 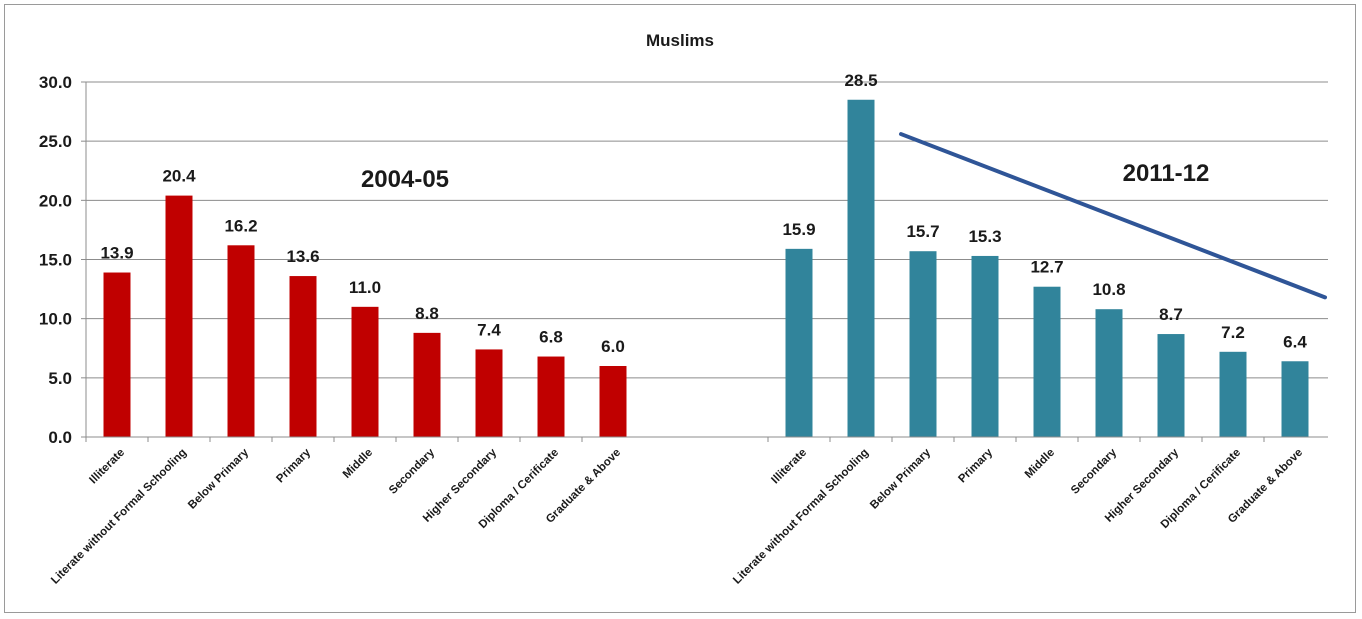 I want to click on data-label: 8.7, so click(x=1171, y=314).